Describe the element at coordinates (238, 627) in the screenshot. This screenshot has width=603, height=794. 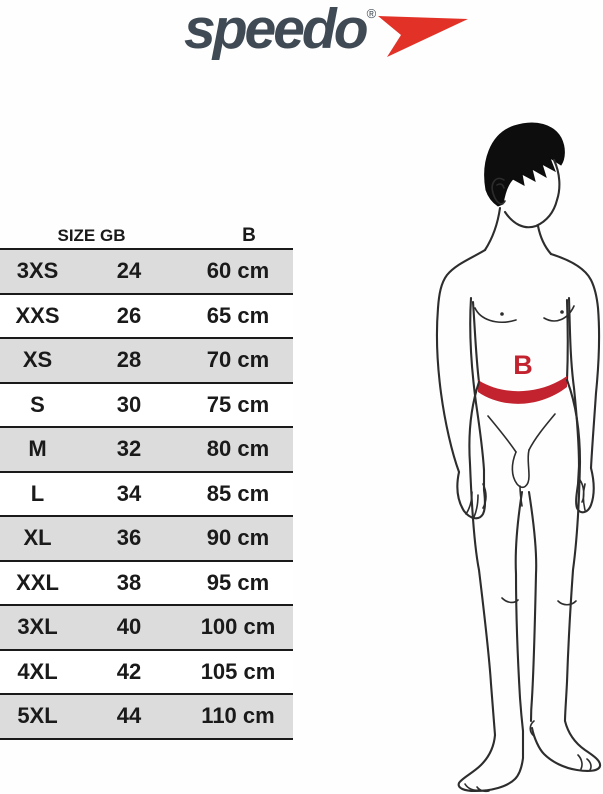
I see `b-cell: 100 cm` at that location.